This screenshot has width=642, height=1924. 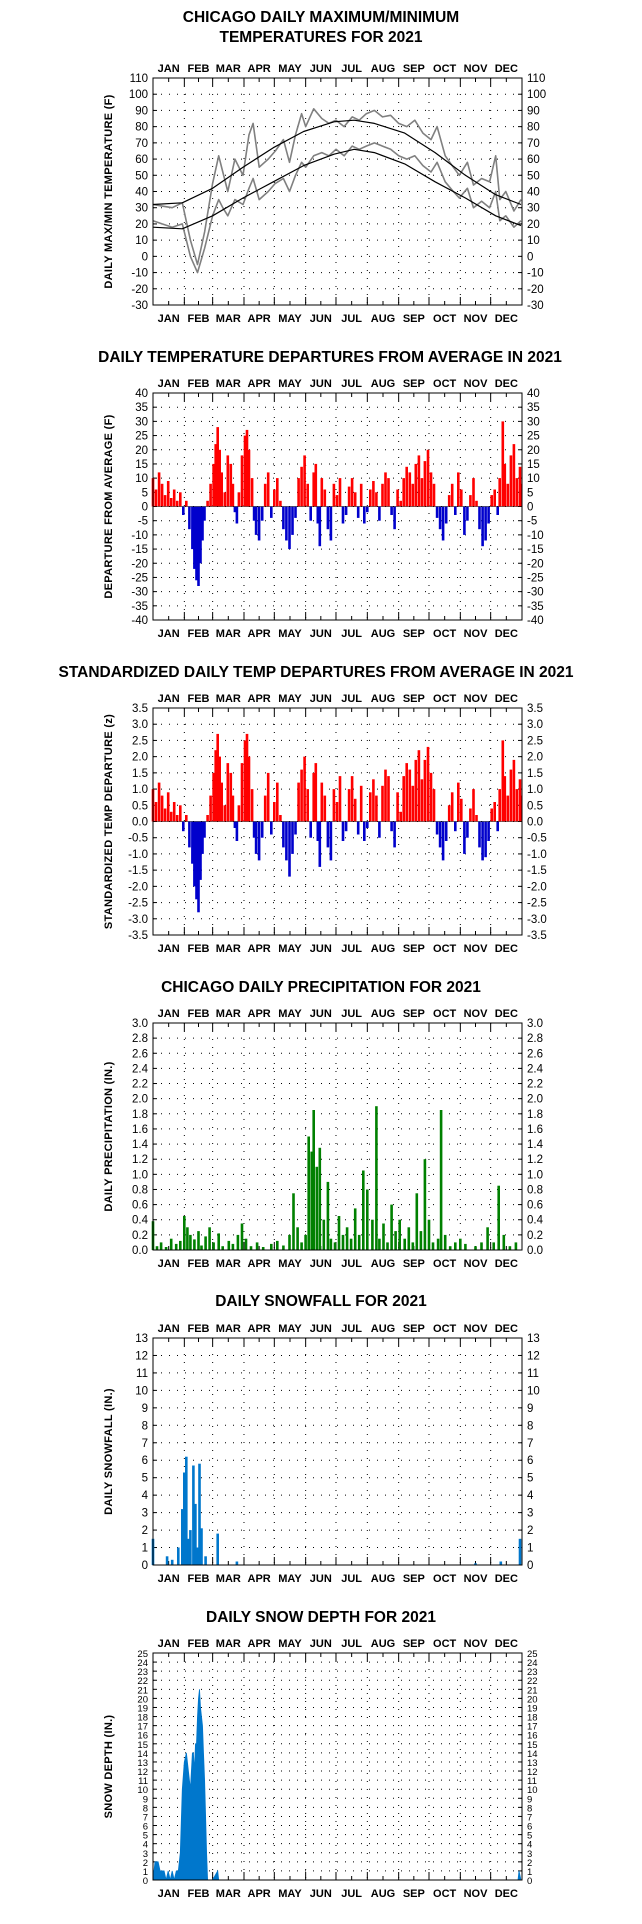 What do you see at coordinates (337, 1136) in the screenshot?
I see `plot-frame` at bounding box center [337, 1136].